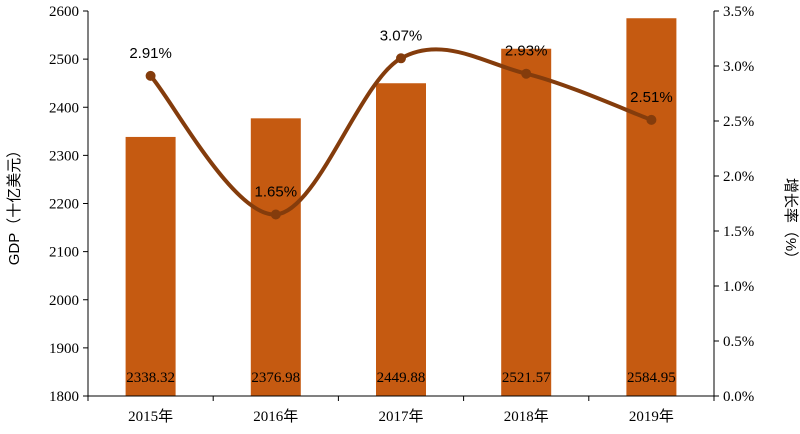  Describe the element at coordinates (651, 97) in the screenshot. I see `growth-value-label: 2.51%` at that location.